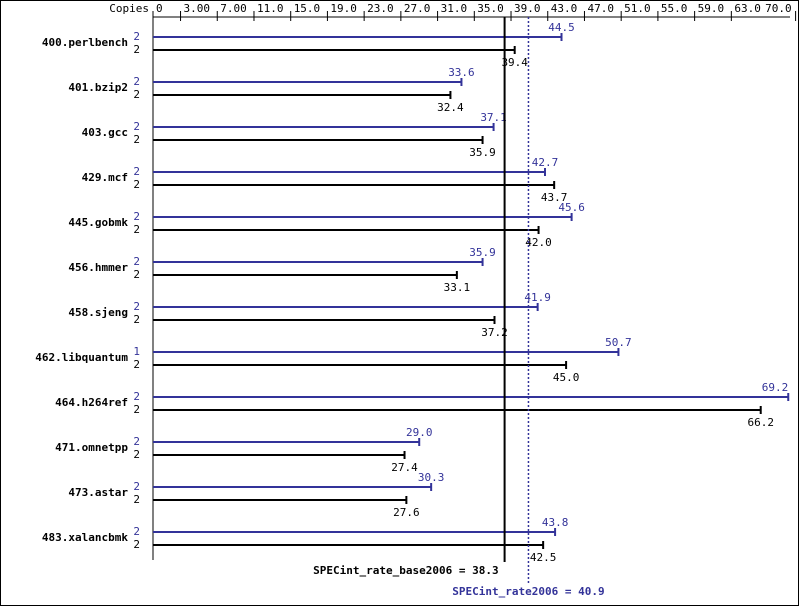  What do you see at coordinates (406, 512) in the screenshot?
I see `value-label: 27.6` at bounding box center [406, 512].